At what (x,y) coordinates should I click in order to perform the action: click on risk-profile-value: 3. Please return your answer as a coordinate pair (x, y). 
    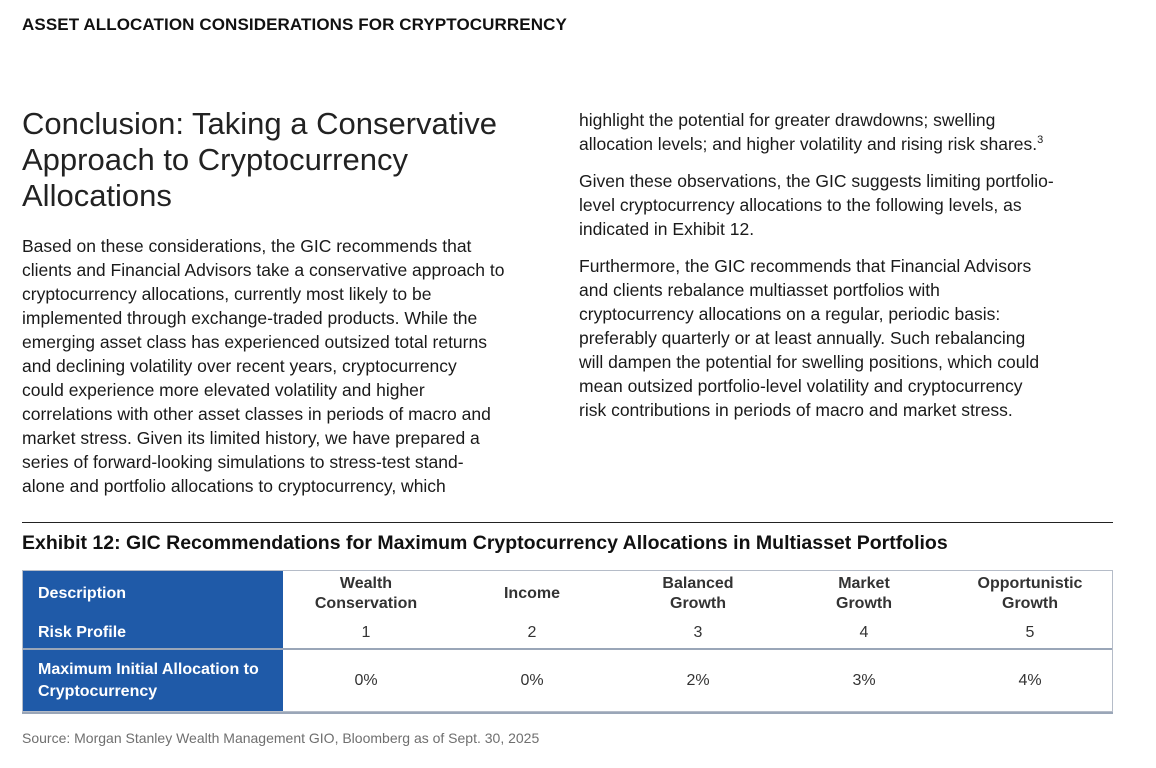
    Looking at the image, I should click on (698, 634).